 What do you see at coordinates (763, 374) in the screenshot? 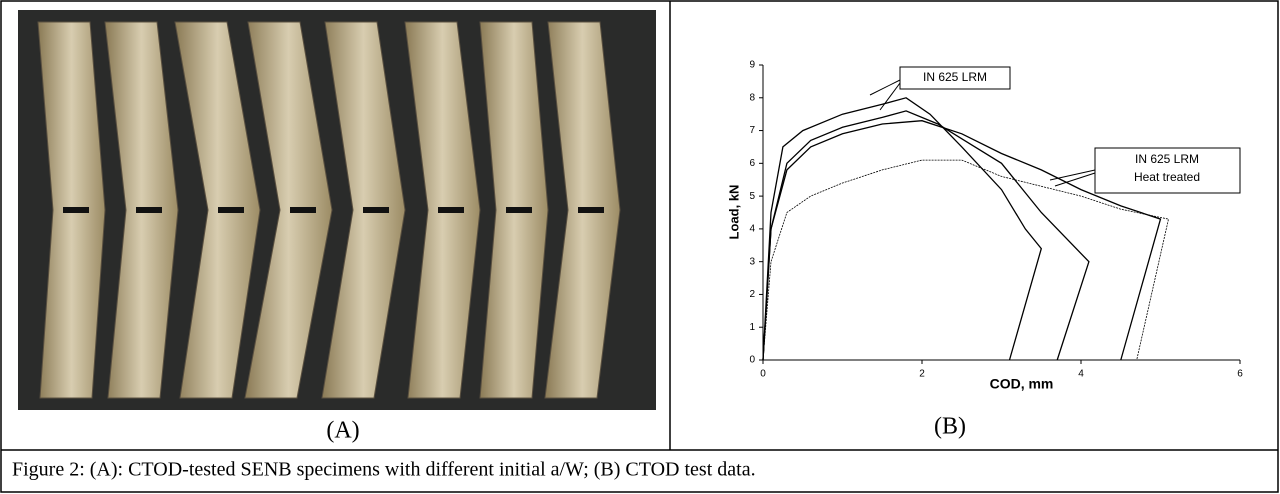
I see `x-tick-label: 0` at bounding box center [763, 374].